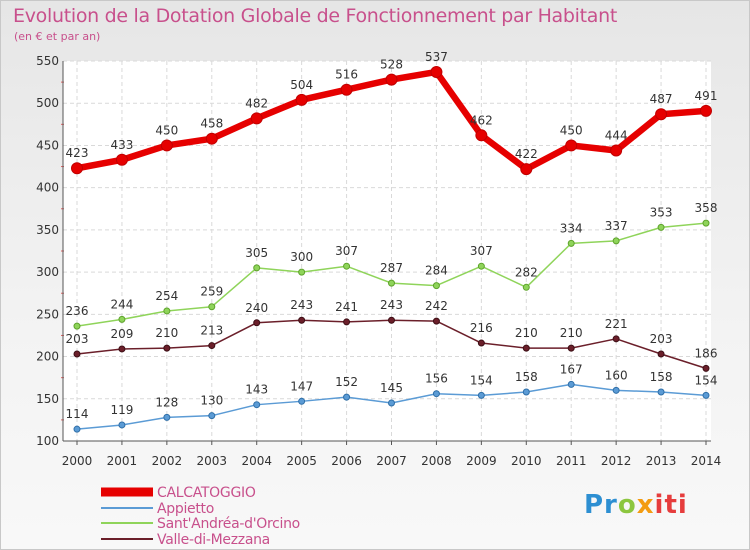 Image resolution: width=750 pixels, height=550 pixels. I want to click on x-tick-label: 2005, so click(301, 461).